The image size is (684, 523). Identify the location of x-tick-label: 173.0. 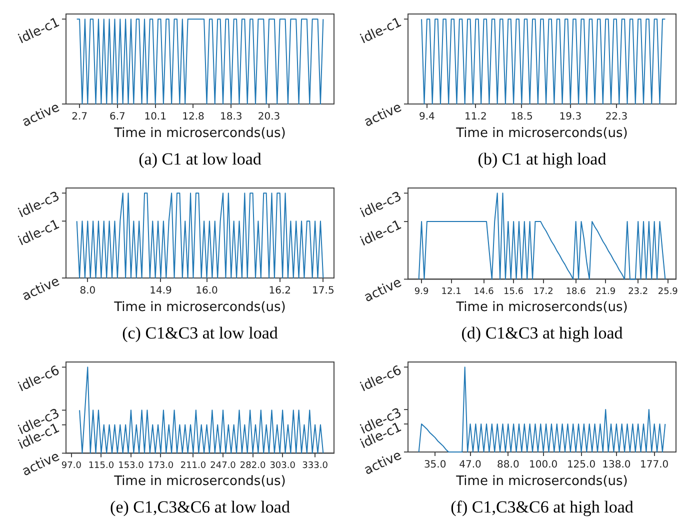
(161, 465).